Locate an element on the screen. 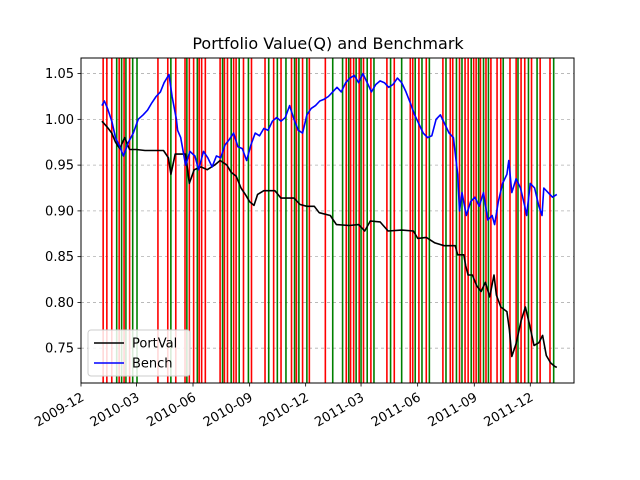  y-tick-label: 0.75 is located at coordinates (59, 349).